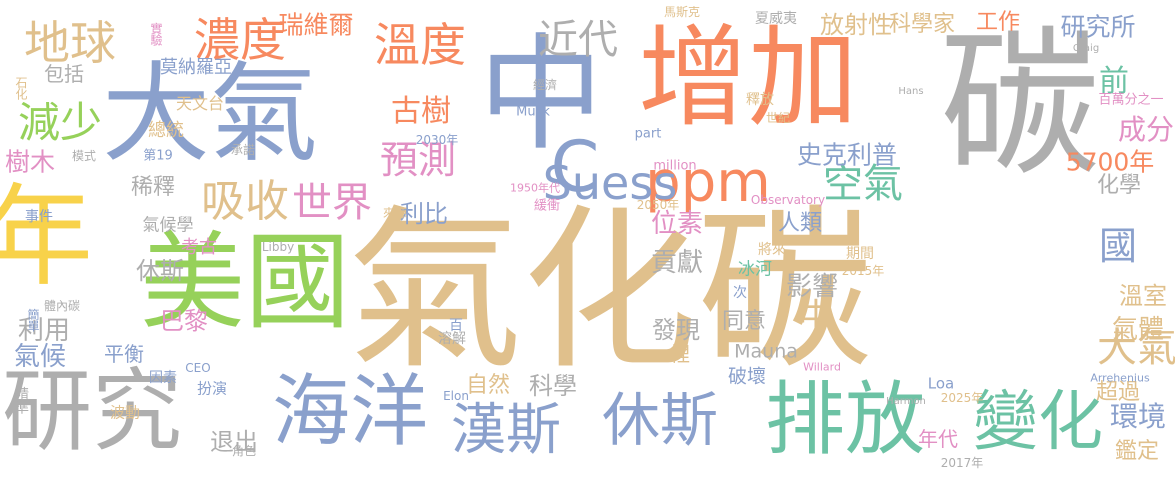 This screenshot has width=1175, height=482. Describe the element at coordinates (610, 183) in the screenshot. I see `cloud-word: Suess` at that location.